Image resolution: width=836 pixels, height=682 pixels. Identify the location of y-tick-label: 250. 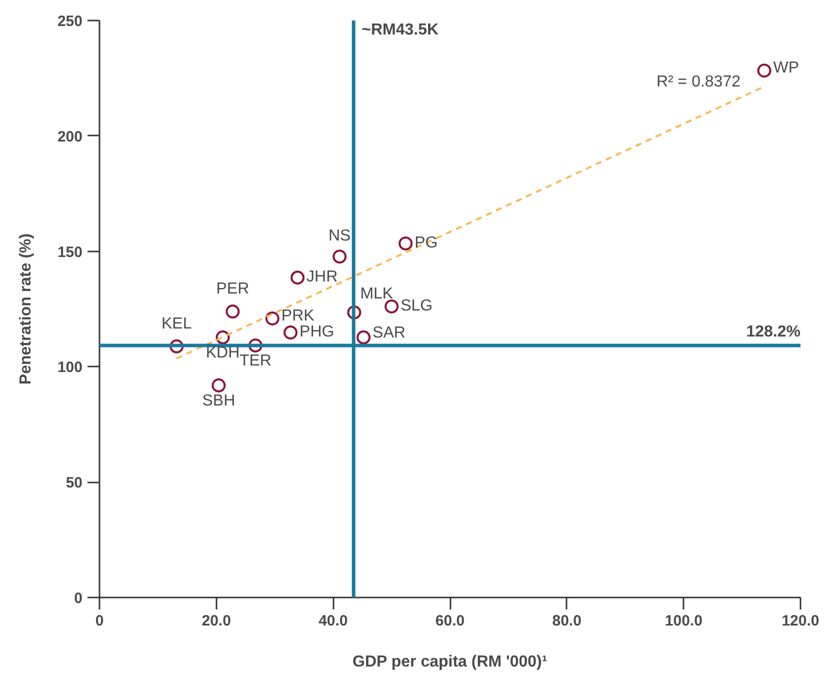
(70, 21).